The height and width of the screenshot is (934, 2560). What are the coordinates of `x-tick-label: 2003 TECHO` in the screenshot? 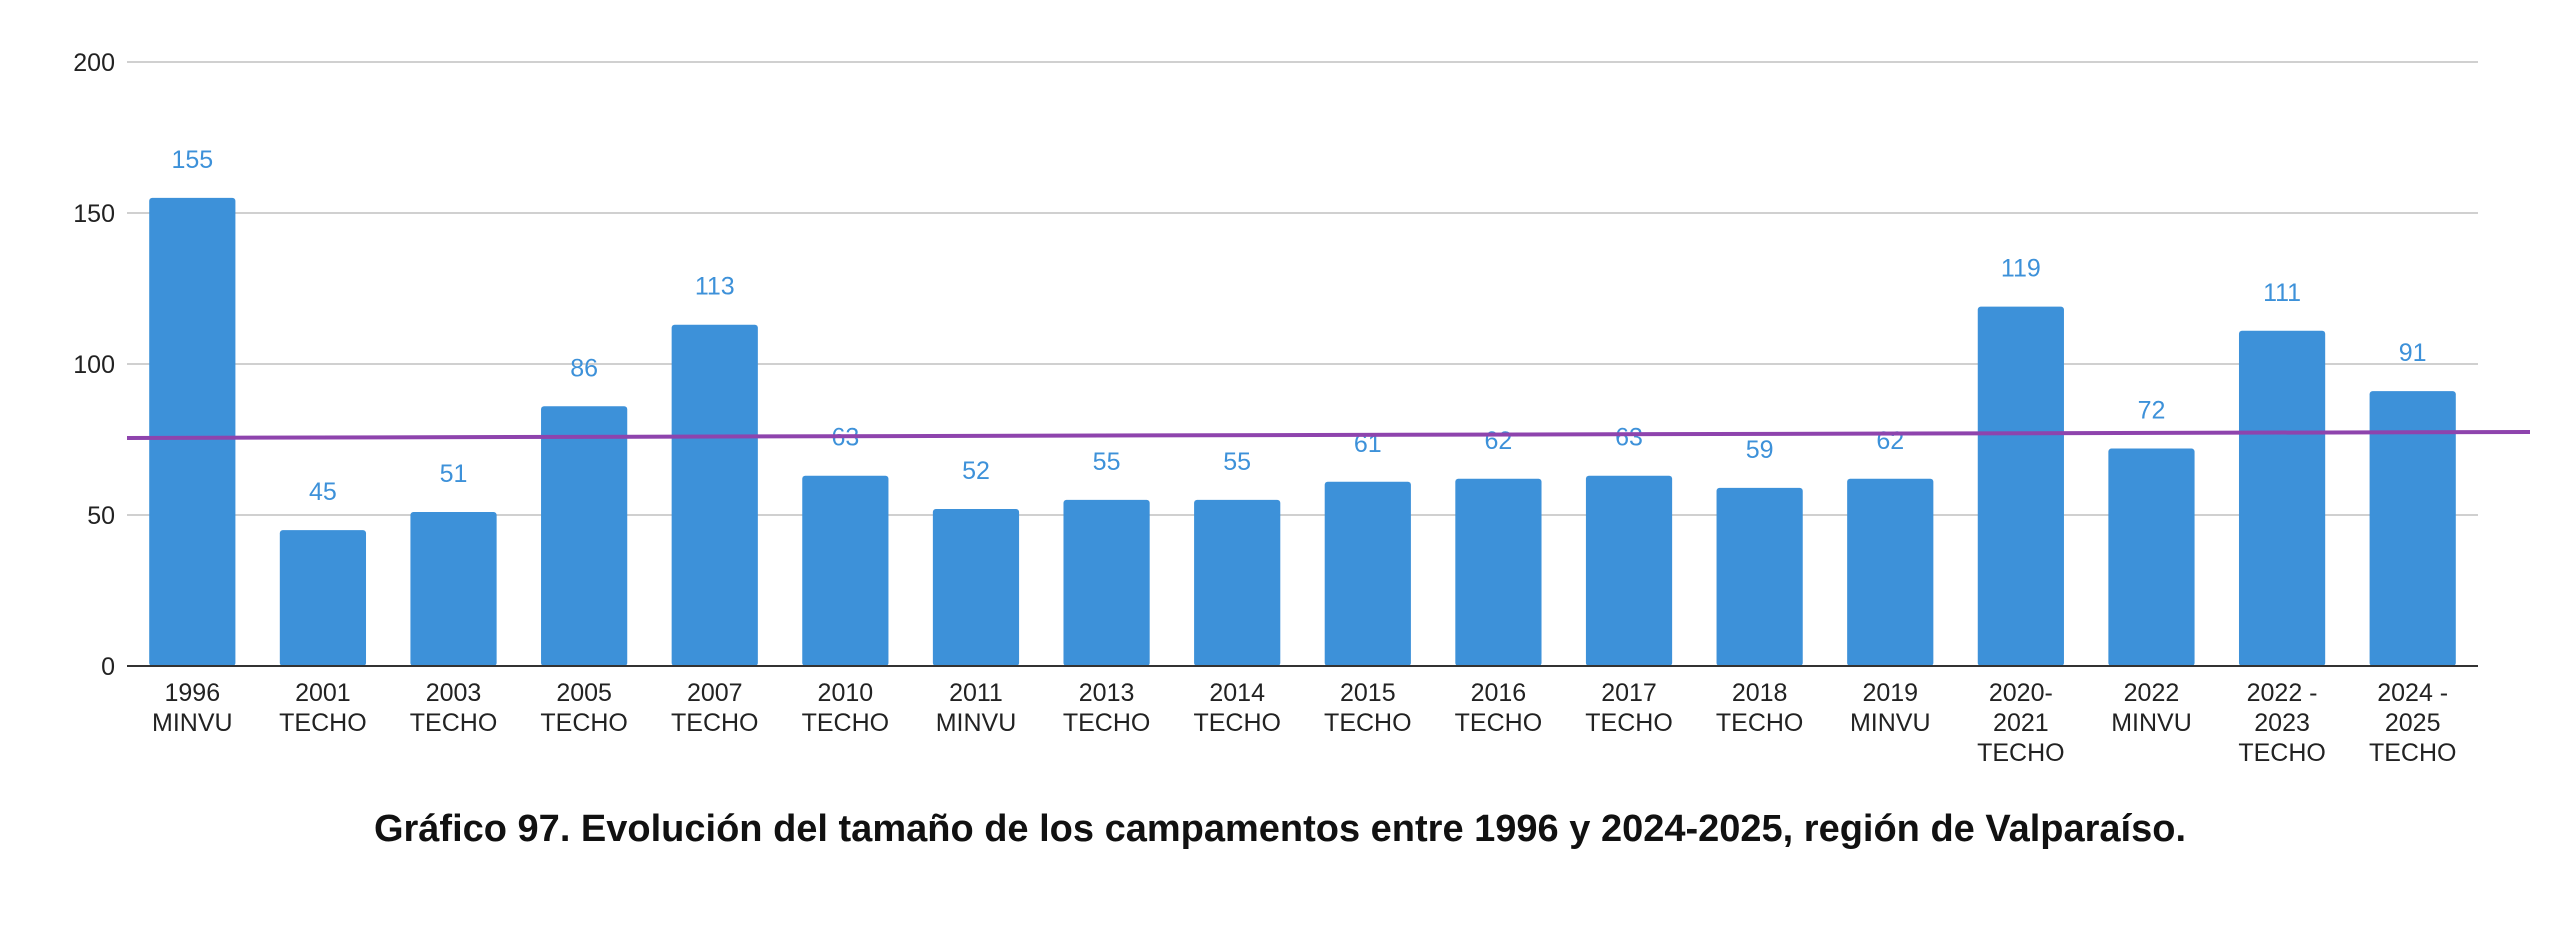 It's located at (454, 708).